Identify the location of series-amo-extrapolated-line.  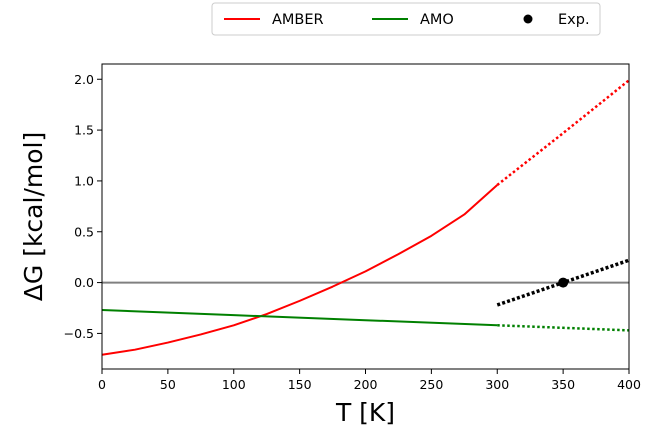
(563, 328).